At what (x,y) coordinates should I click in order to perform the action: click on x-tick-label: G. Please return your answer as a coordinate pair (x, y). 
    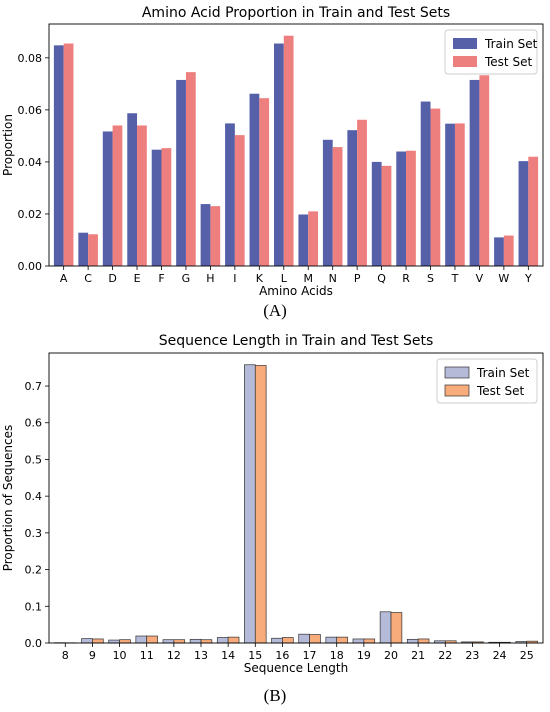
    Looking at the image, I should click on (186, 278).